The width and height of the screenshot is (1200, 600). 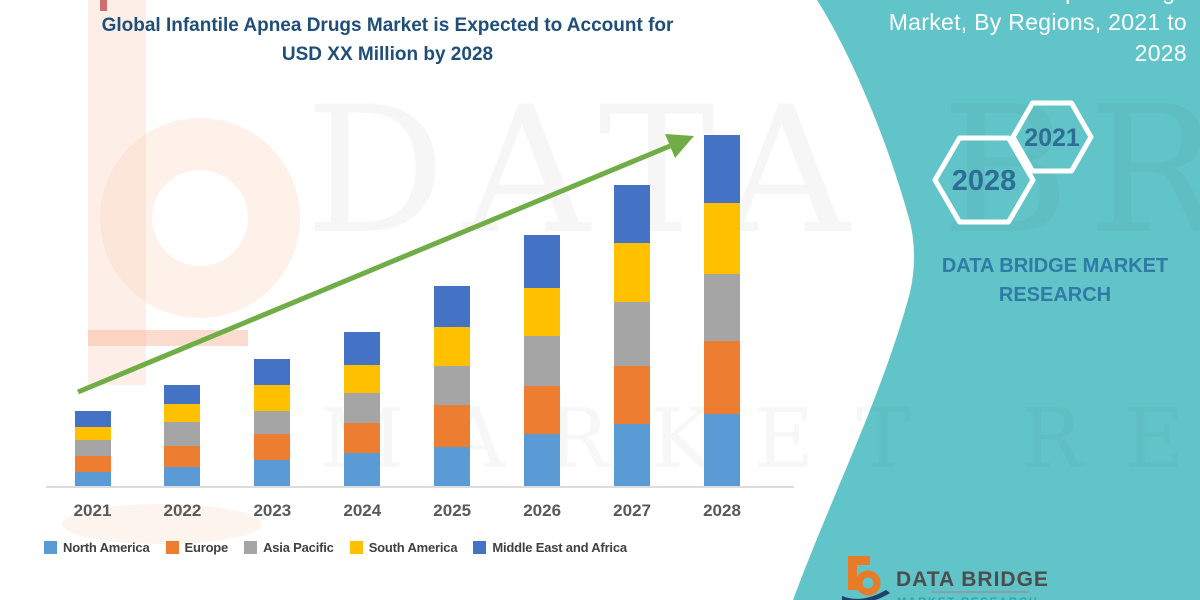 I want to click on panel-heading-line1-clipped: Global Infantile Apnea Drugs, so click(x=957, y=3).